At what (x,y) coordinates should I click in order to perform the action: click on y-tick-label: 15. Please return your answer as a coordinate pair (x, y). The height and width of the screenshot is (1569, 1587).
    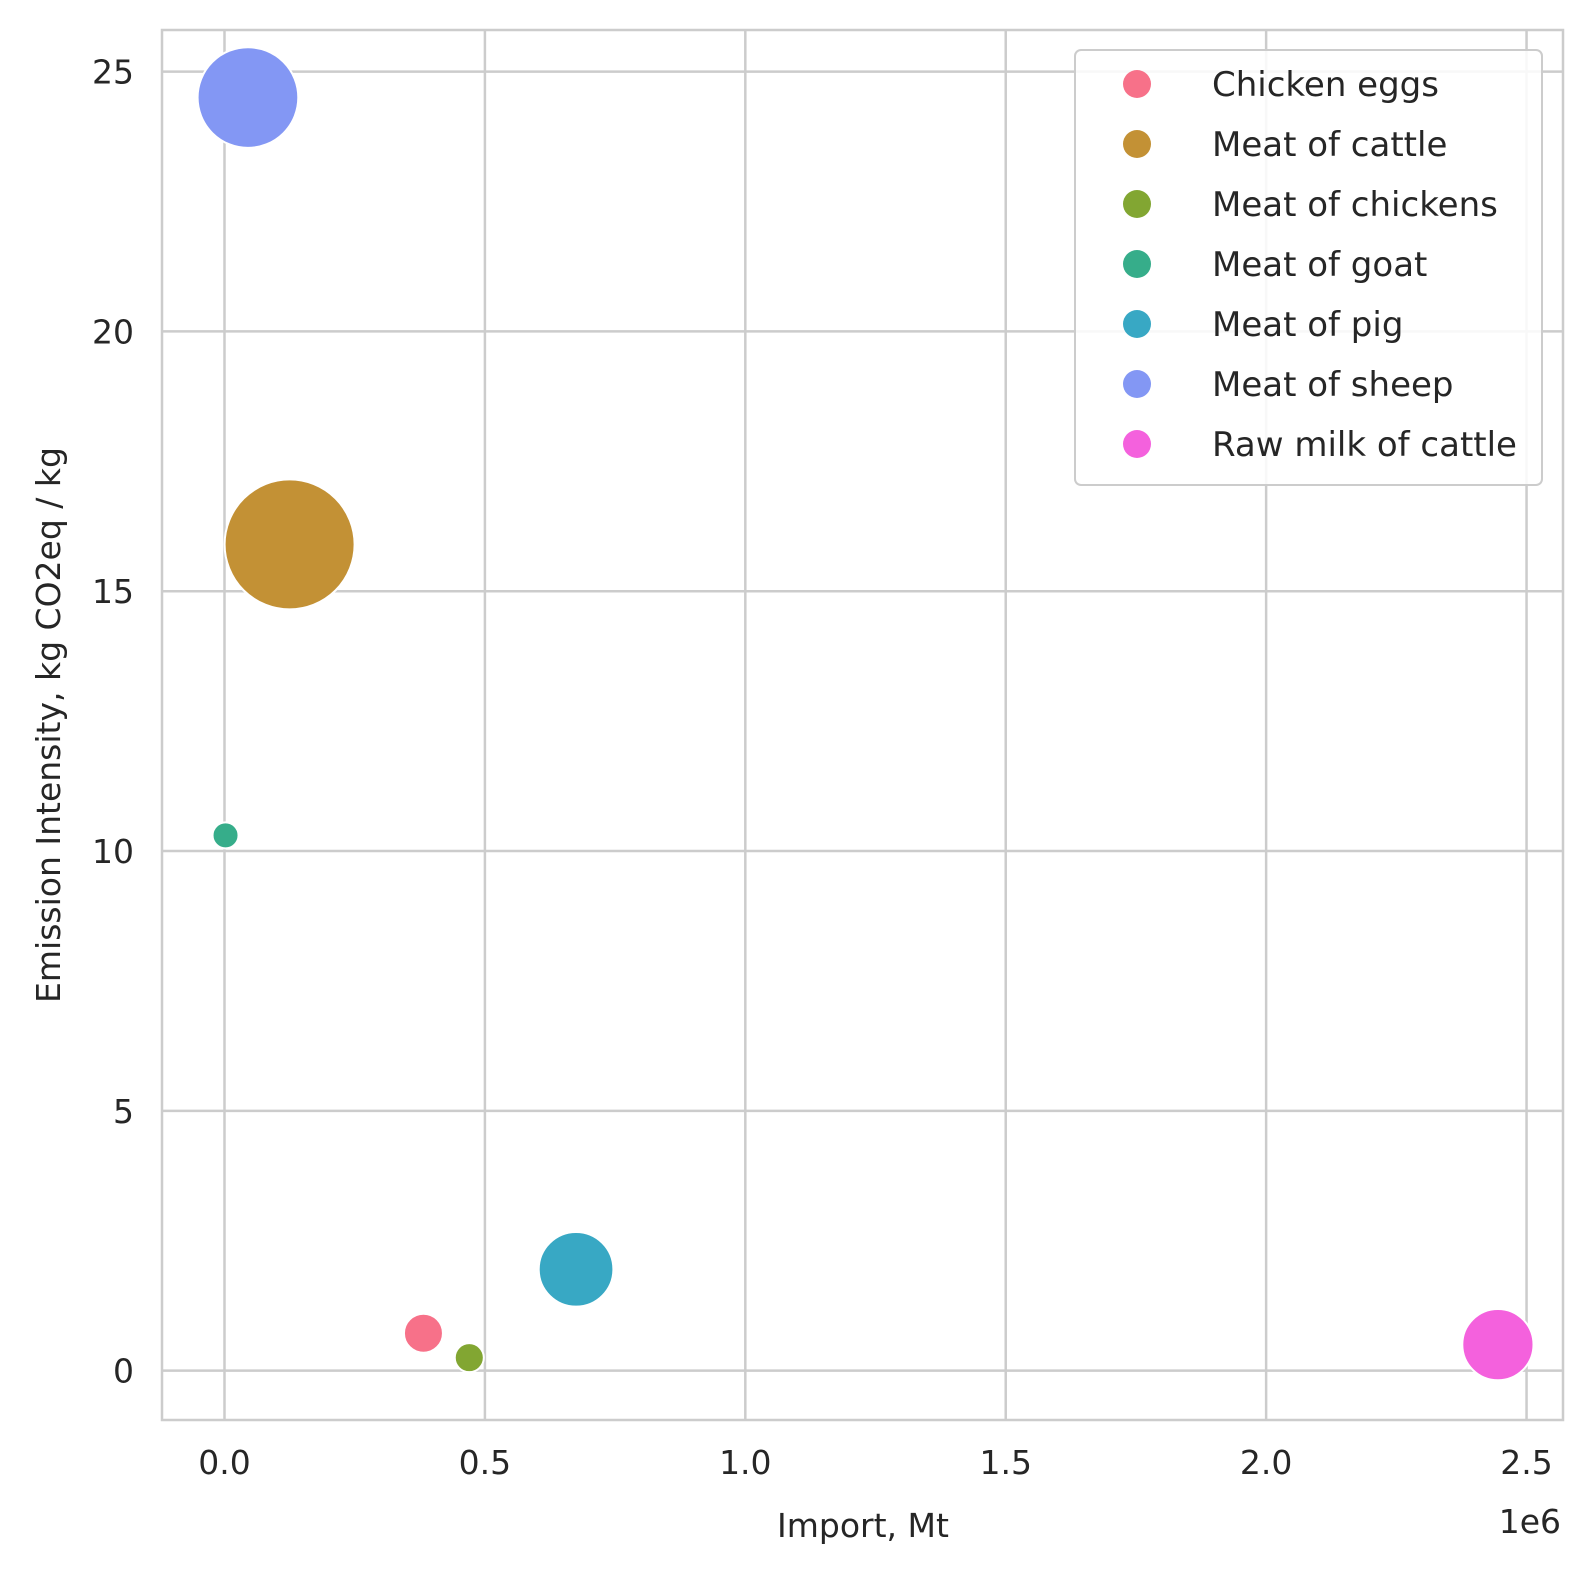
    Looking at the image, I should click on (113, 591).